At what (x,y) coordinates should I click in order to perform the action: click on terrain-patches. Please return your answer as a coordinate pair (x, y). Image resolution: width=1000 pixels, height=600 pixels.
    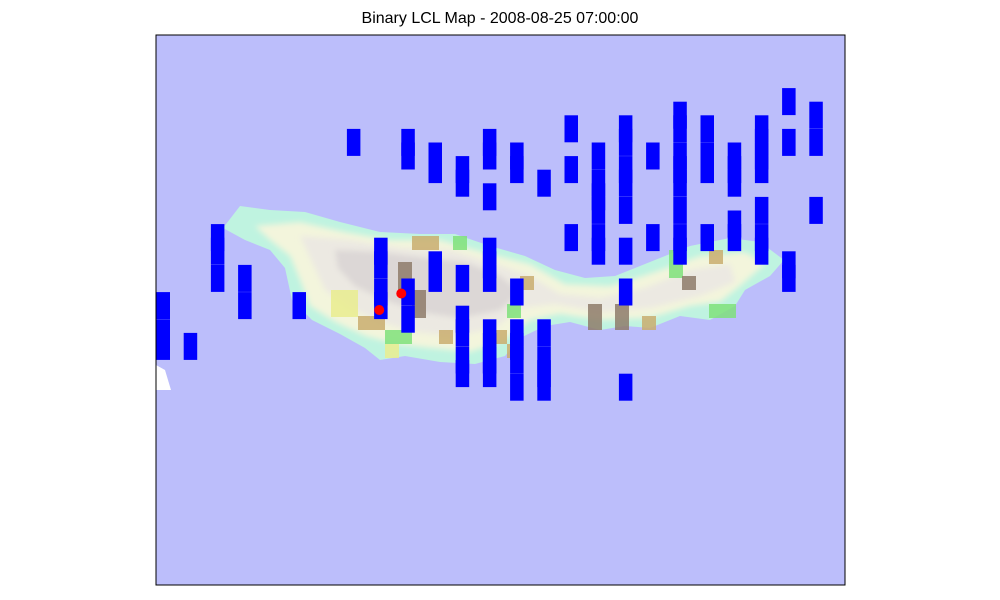
    Looking at the image, I should click on (533, 297).